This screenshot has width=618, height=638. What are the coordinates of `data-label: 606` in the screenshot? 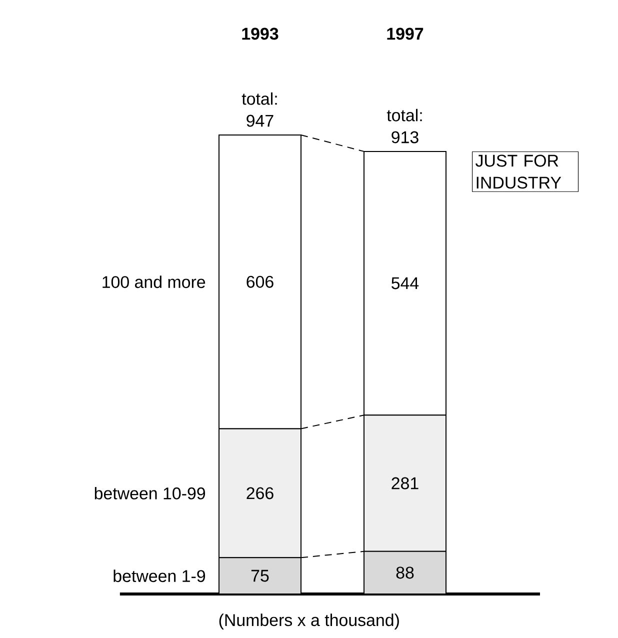 It's located at (260, 282).